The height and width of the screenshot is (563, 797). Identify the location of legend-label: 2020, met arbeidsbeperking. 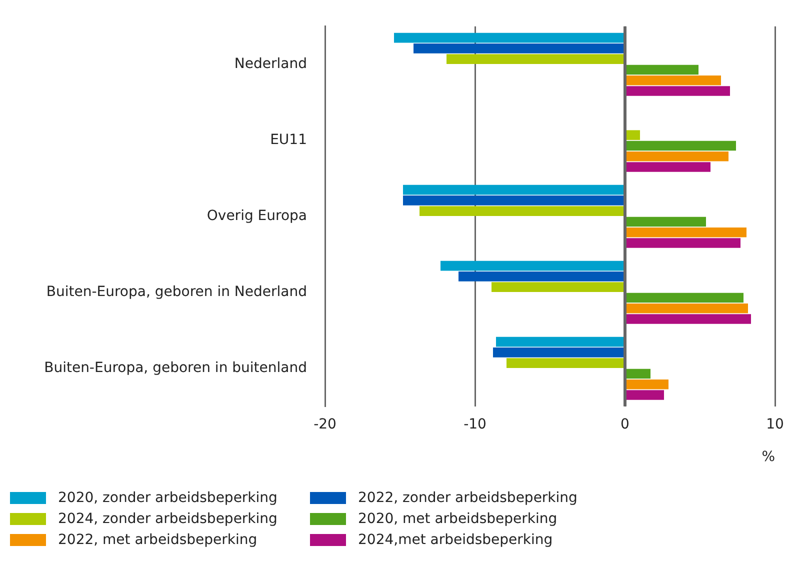
(458, 519).